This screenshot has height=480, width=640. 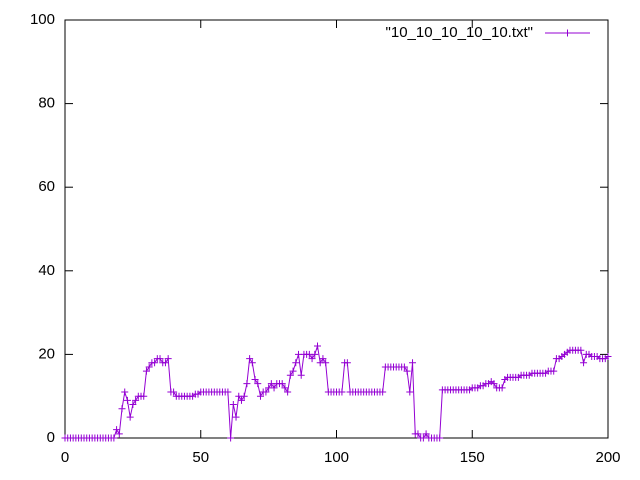 What do you see at coordinates (46, 353) in the screenshot?
I see `y-tick-label: 20` at bounding box center [46, 353].